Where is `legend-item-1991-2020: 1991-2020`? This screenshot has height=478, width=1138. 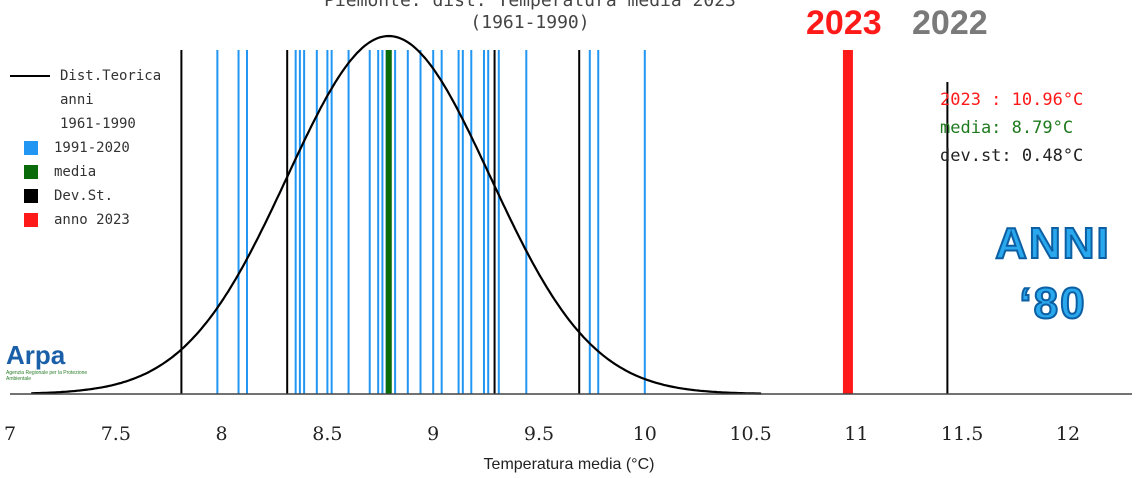 legend-item-1991-2020: 1991-2020 is located at coordinates (85, 148).